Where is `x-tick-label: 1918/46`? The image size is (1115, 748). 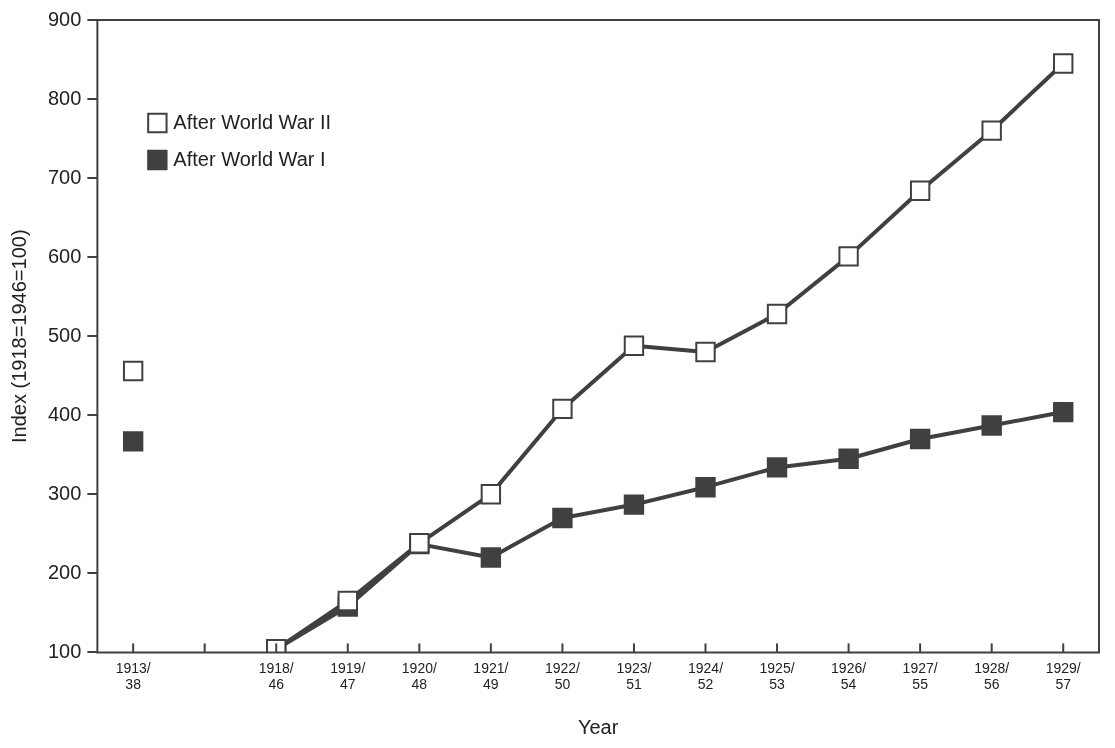 x-tick-label: 1918/46 is located at coordinates (276, 676).